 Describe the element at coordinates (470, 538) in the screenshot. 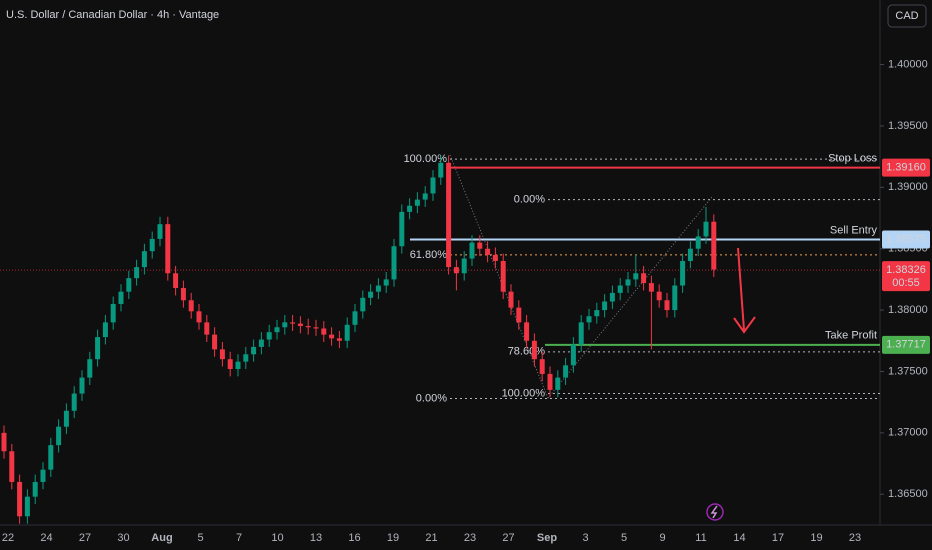

I see `x-tick-label: 23` at that location.